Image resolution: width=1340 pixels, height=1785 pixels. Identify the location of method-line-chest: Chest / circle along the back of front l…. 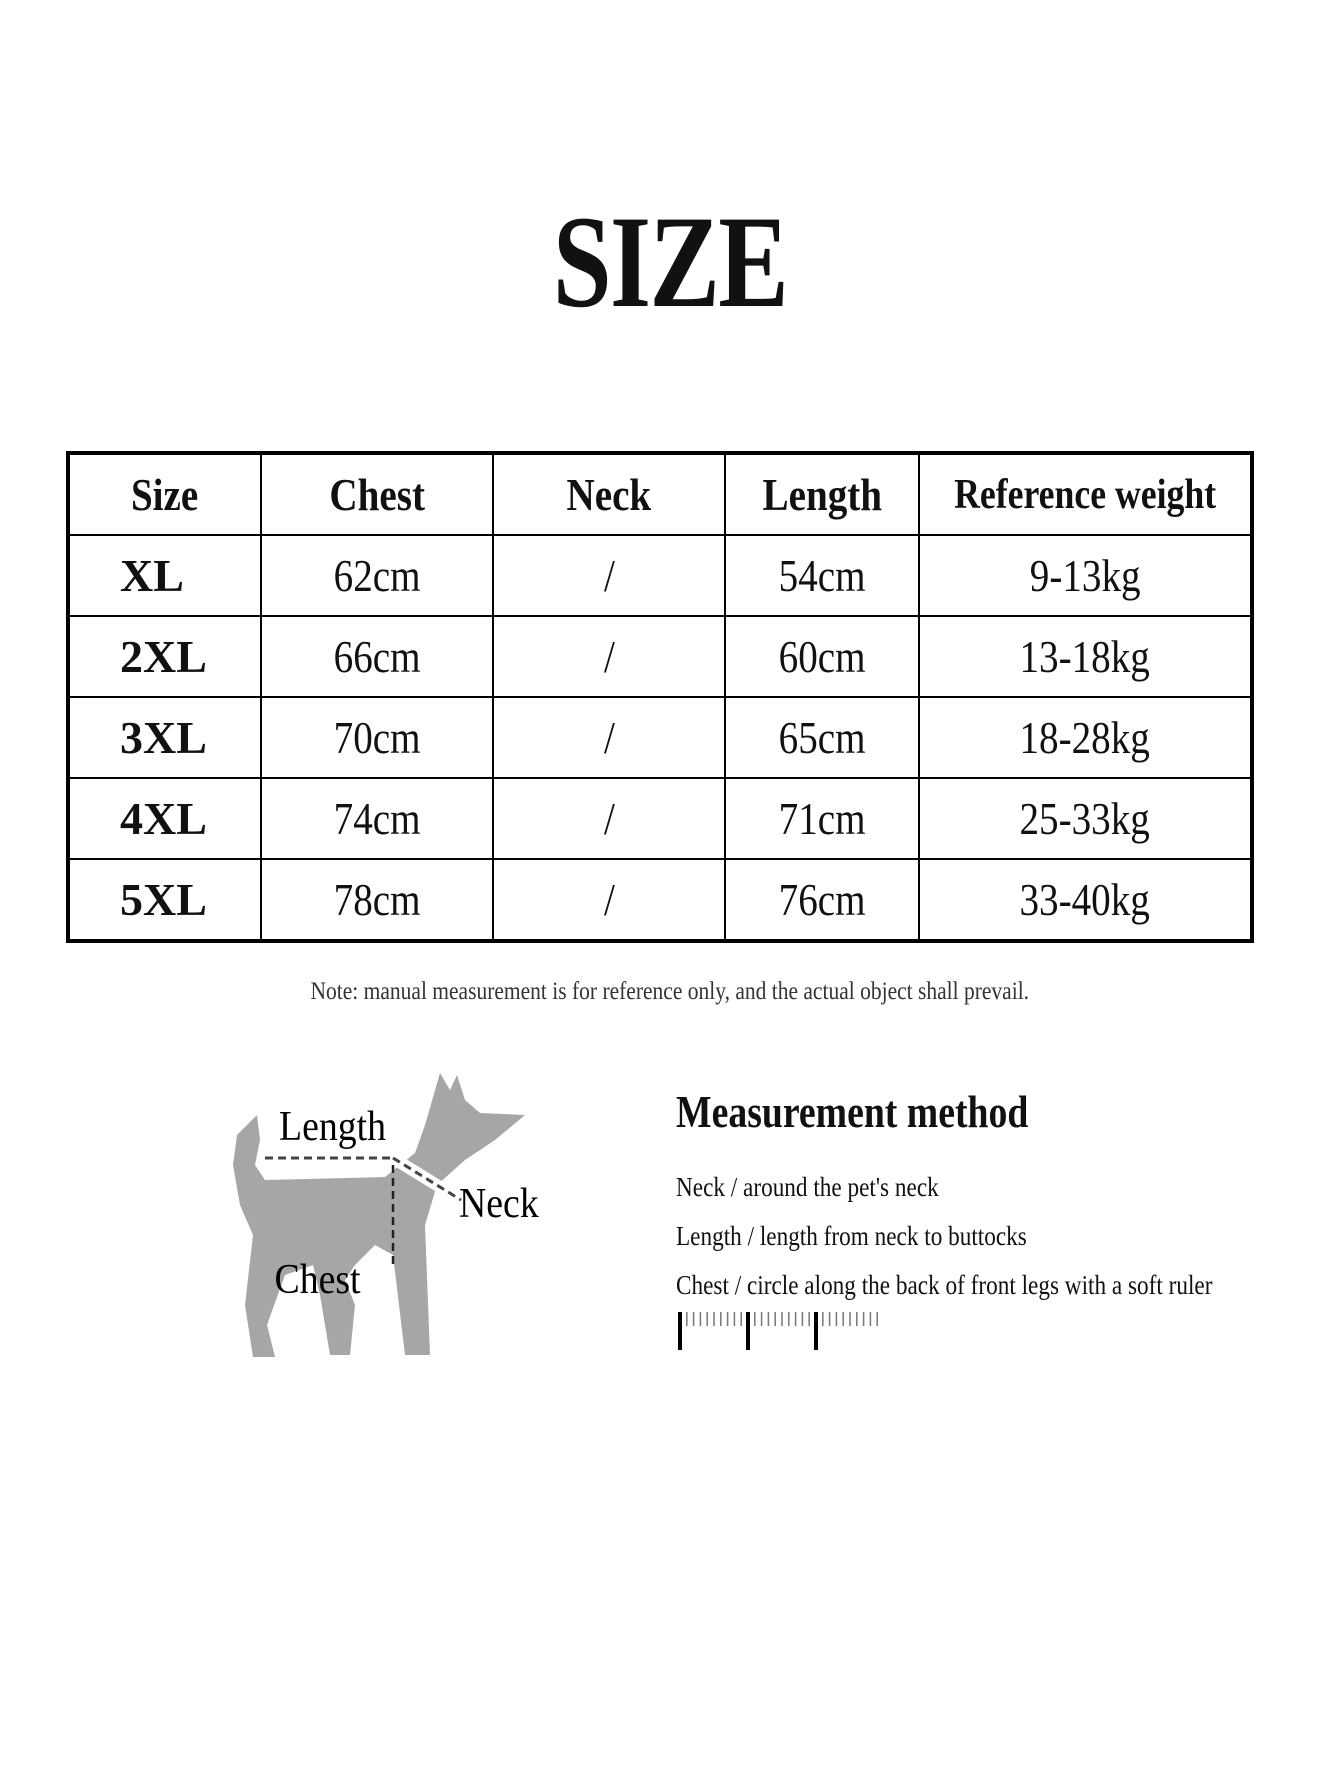
(944, 1285).